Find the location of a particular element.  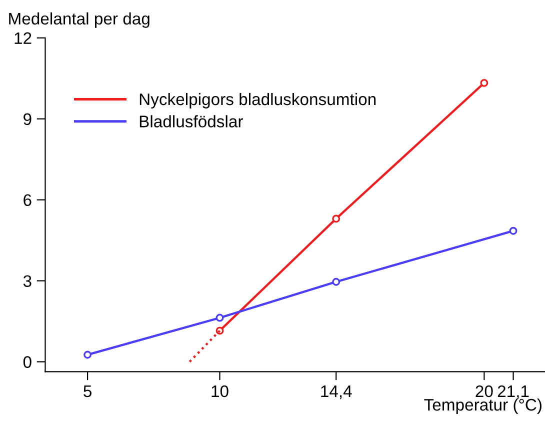

x-tick-label: 14,4 is located at coordinates (336, 393).